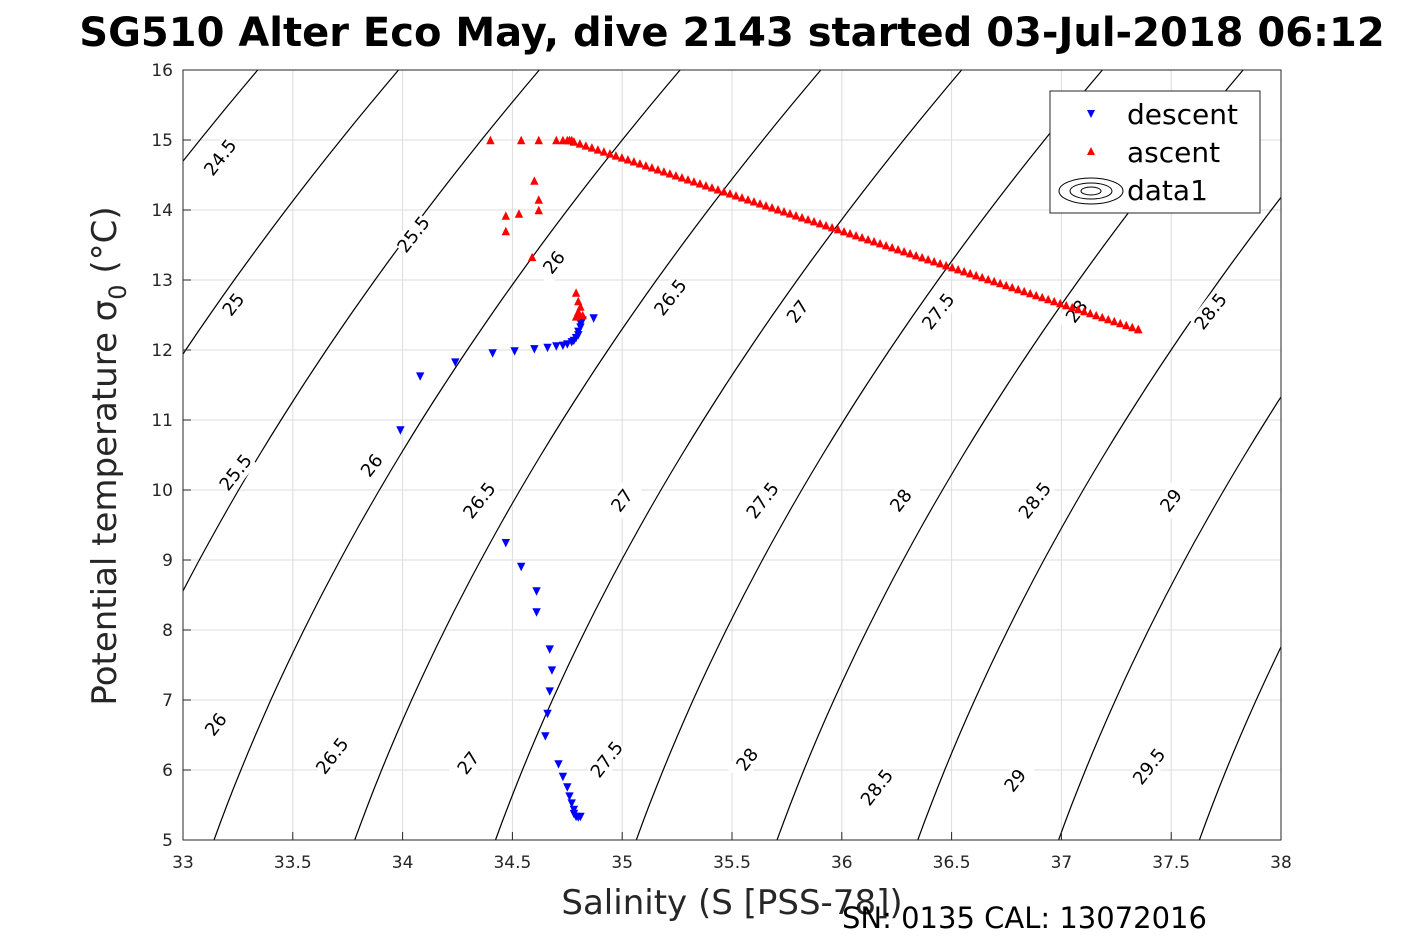 The image size is (1417, 945). I want to click on x-tick-label: 34, so click(403, 863).